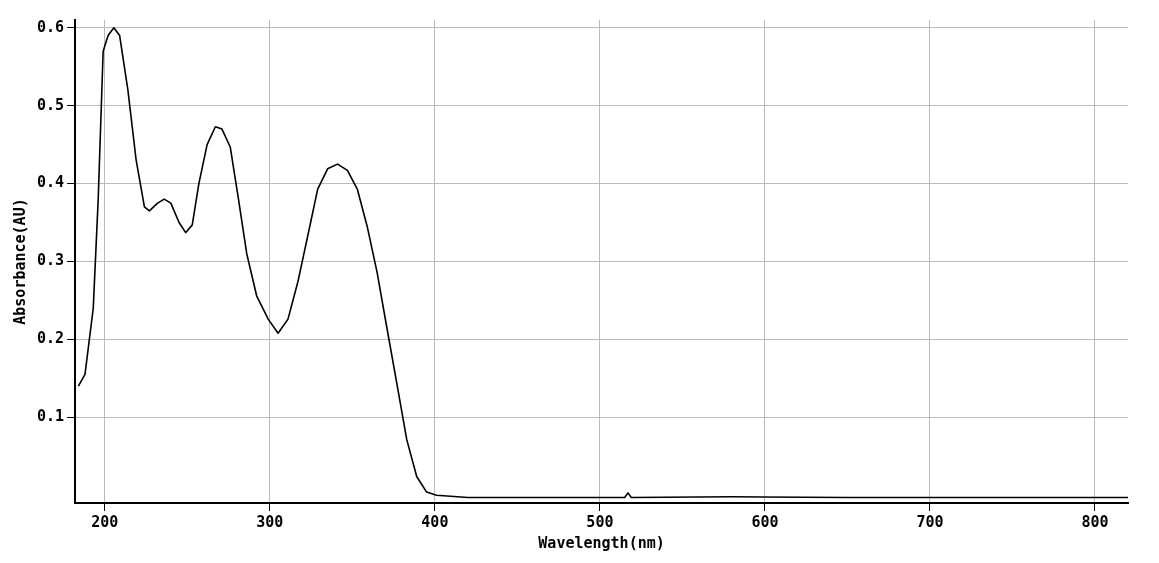 The image size is (1159, 563). Describe the element at coordinates (51, 26) in the screenshot. I see `y-tick-label: 0.6` at that location.